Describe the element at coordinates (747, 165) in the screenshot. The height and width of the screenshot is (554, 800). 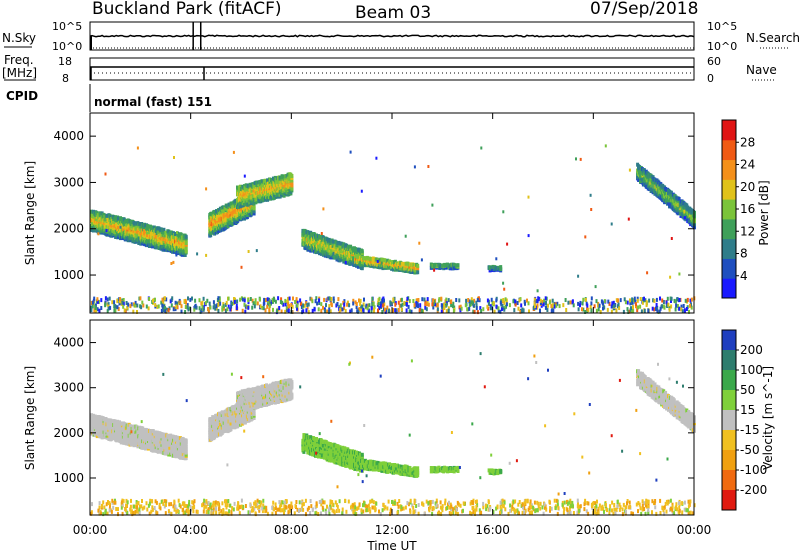
I see `colorbar-tick-label: 24` at that location.